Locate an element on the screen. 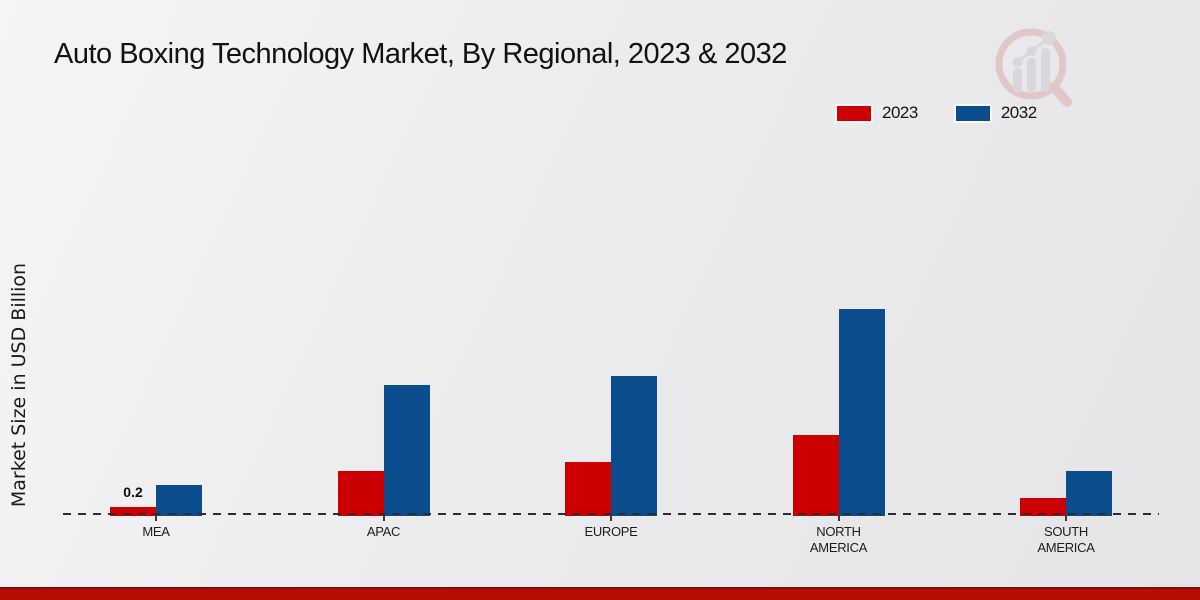 The image size is (1200, 600). legend-label-2032: 2032 is located at coordinates (1018, 112).